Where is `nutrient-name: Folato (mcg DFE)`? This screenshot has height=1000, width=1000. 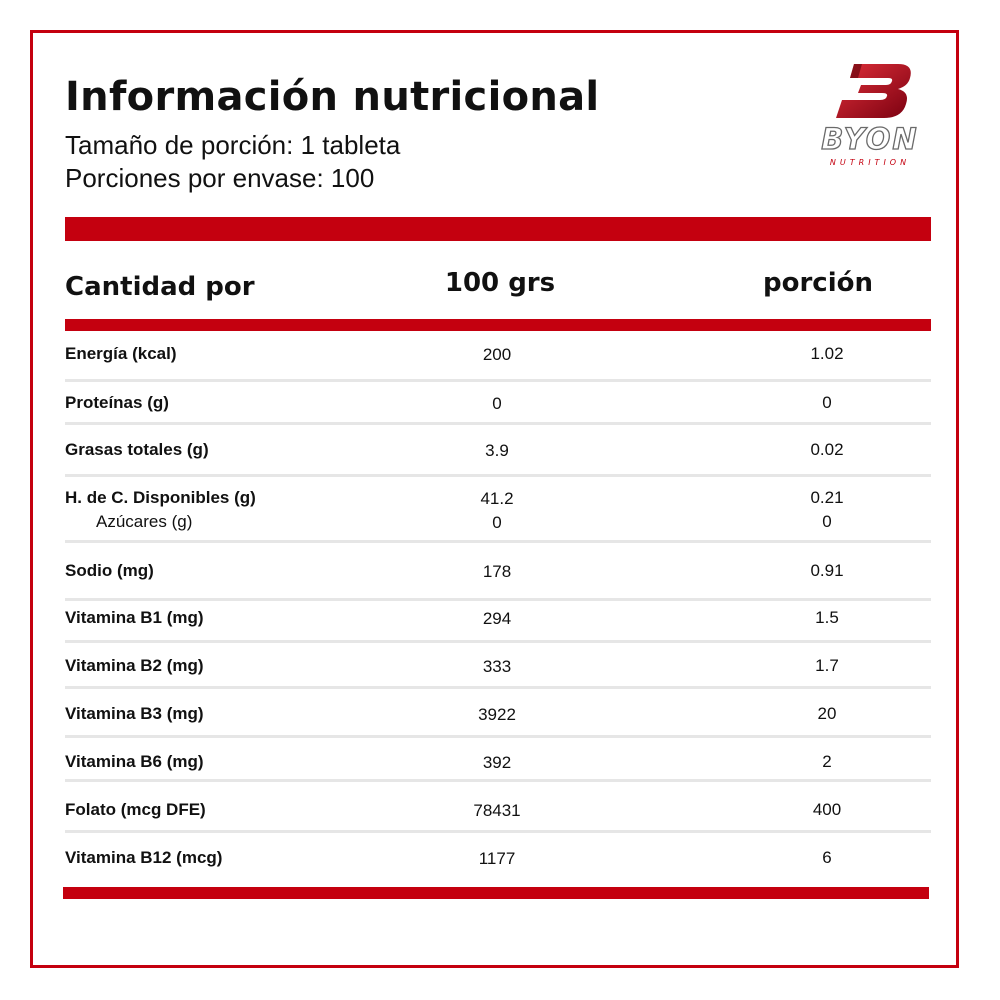 nutrient-name: Folato (mcg DFE) is located at coordinates (135, 809).